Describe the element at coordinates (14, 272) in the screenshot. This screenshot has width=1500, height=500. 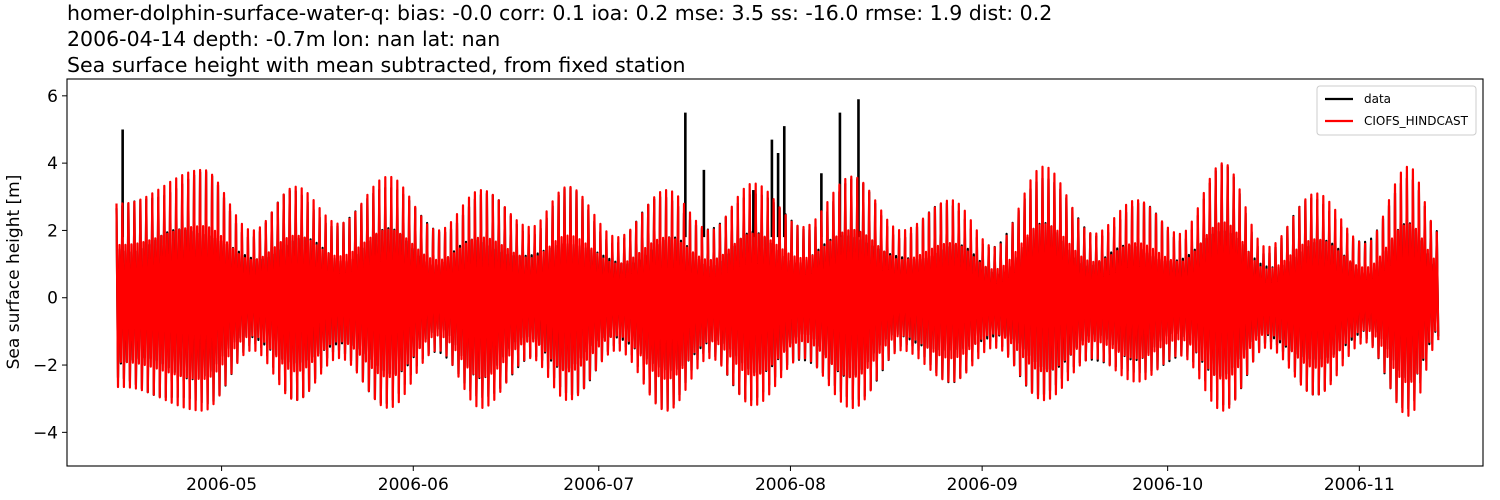
I see `y-axis-label: Sea surface height [m]` at that location.